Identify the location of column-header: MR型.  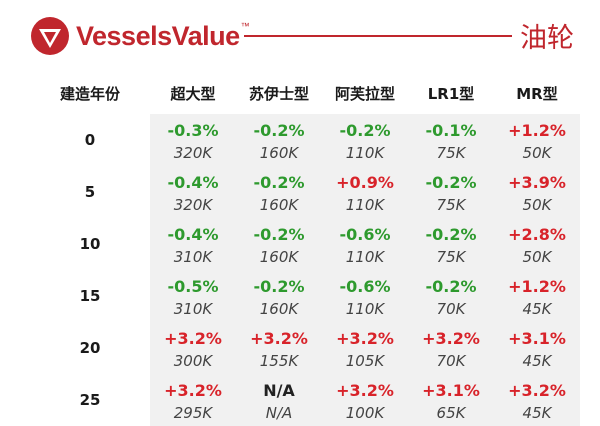
(537, 93).